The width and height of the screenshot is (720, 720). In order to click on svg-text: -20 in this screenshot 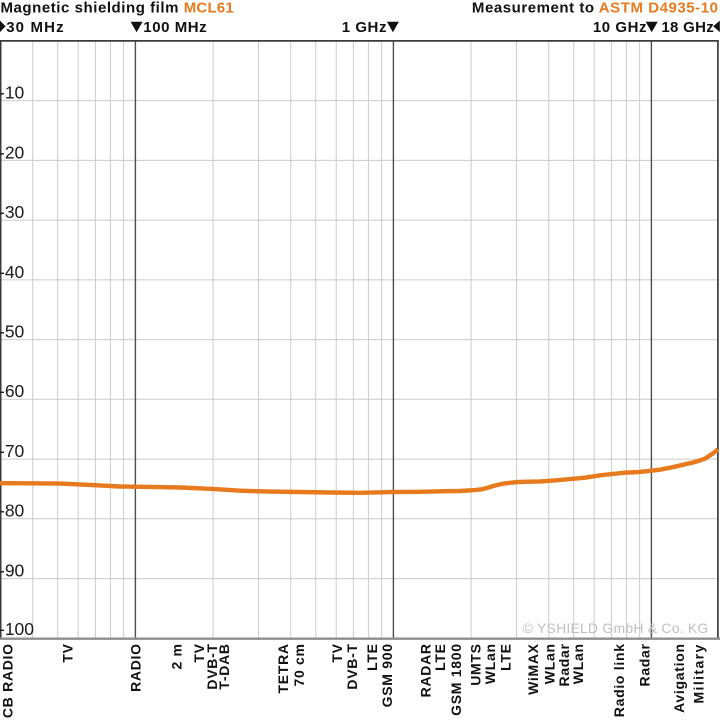, I will do `click(12, 152)`.